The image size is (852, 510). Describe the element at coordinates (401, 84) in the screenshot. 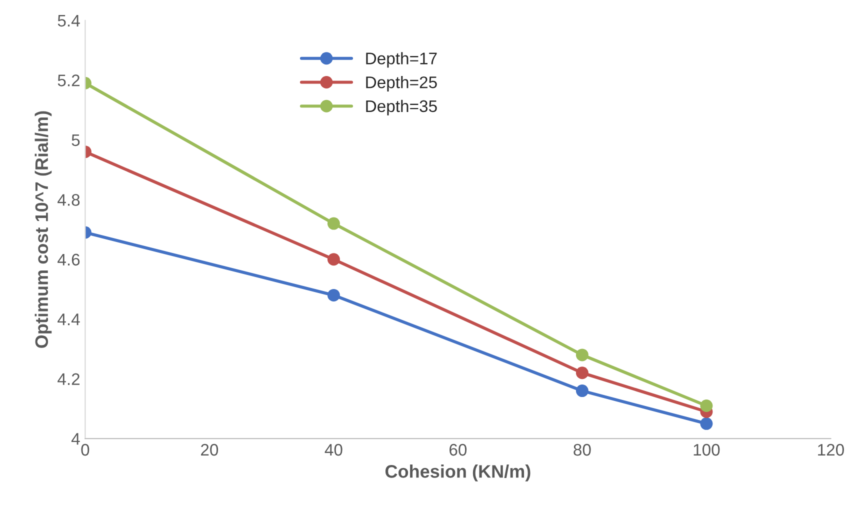

I see `legend-label: Depth=25` at that location.